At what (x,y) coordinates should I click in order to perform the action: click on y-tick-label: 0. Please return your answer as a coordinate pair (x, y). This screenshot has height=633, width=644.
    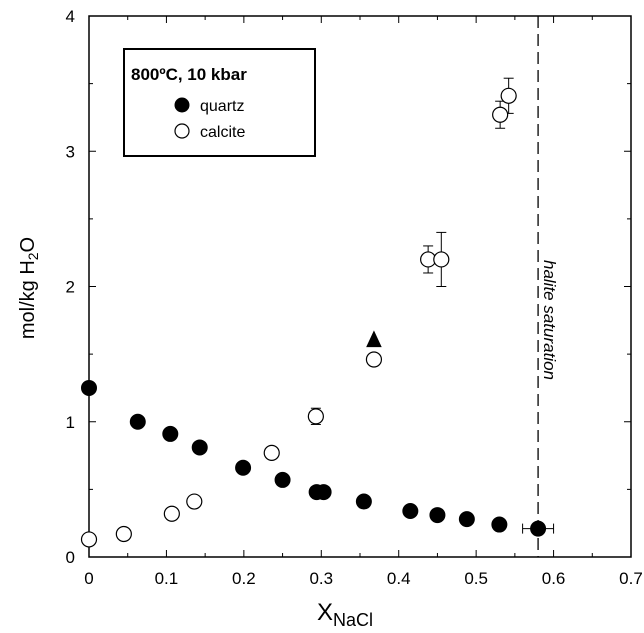
    Looking at the image, I should click on (70, 557).